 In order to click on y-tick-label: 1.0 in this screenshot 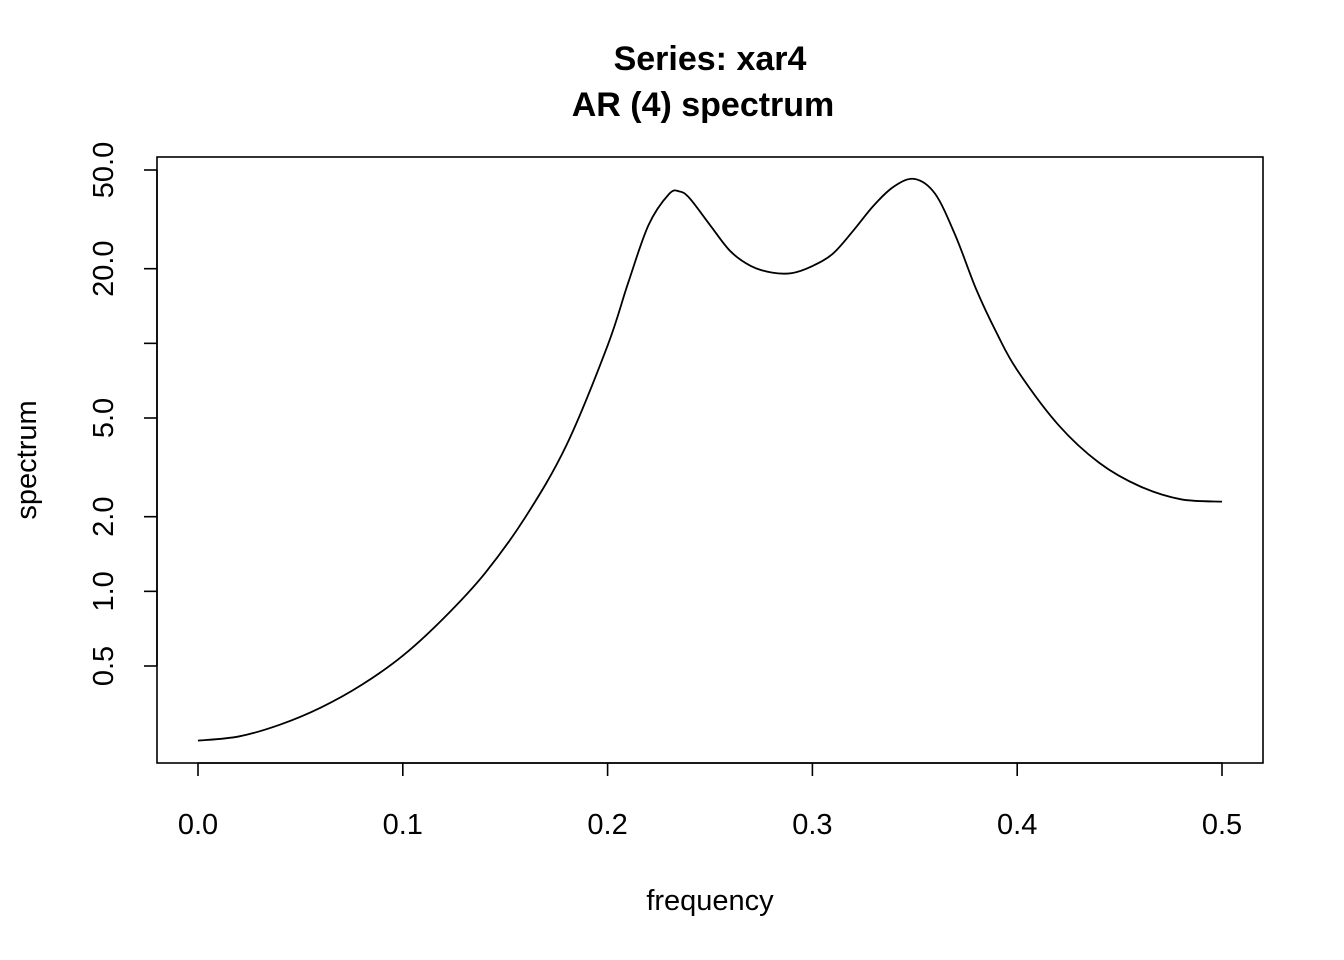, I will do `click(104, 591)`.